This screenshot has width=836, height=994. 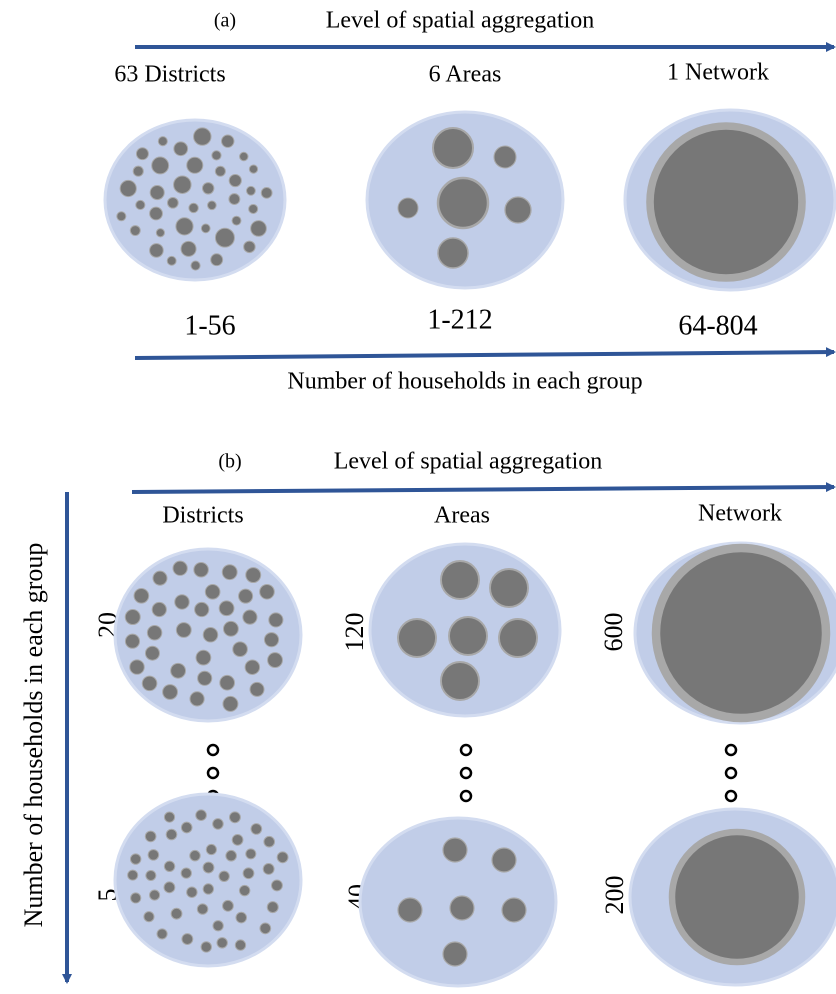 I want to click on column-title: Network, so click(x=740, y=514).